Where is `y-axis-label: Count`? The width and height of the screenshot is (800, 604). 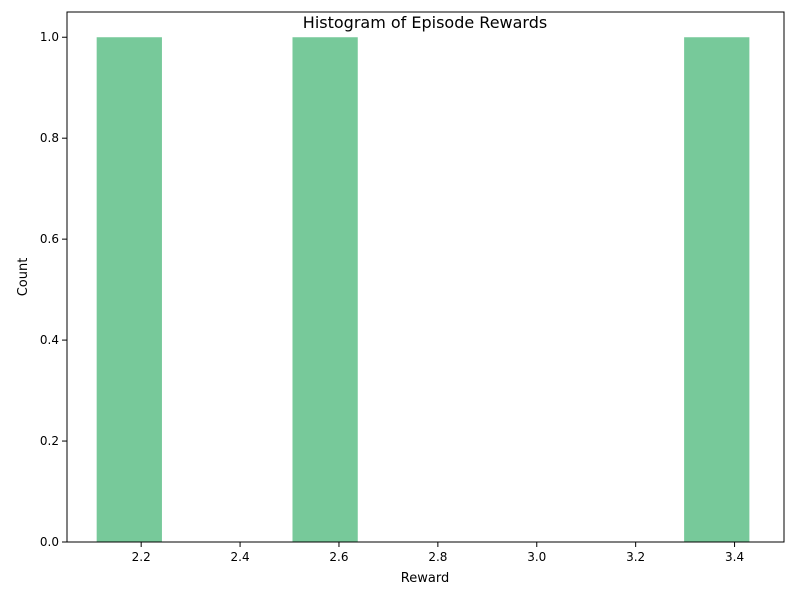
y-axis-label: Count is located at coordinates (23, 277).